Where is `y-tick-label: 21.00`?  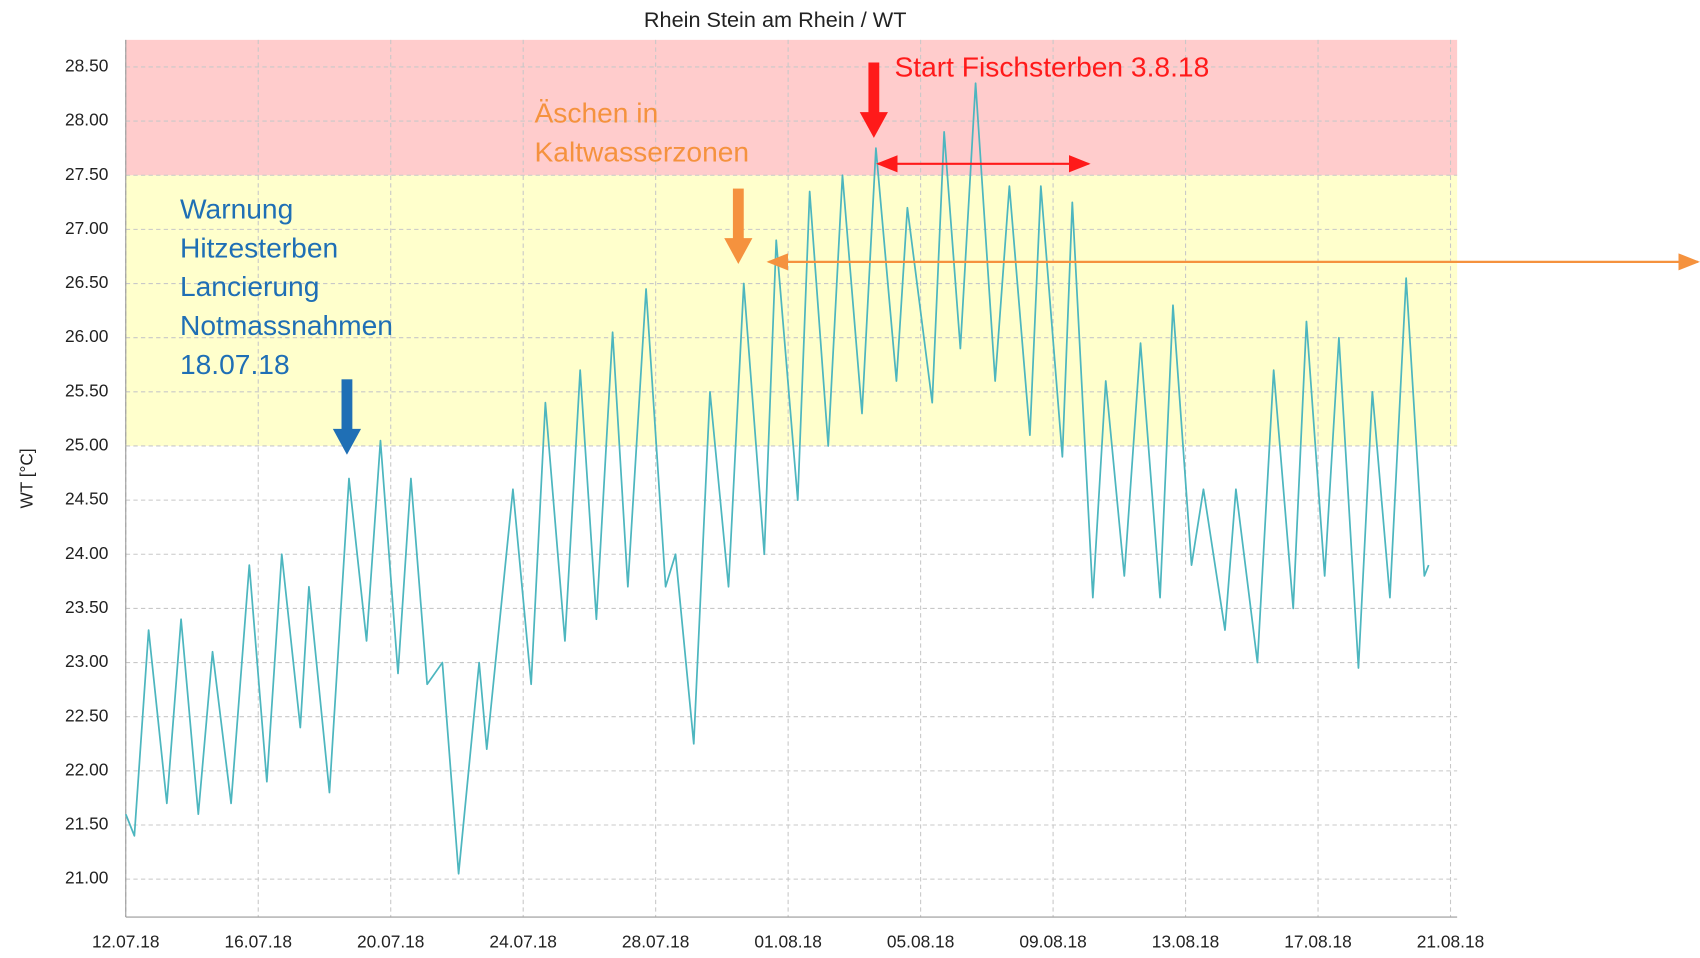 y-tick-label: 21.00 is located at coordinates (86, 878).